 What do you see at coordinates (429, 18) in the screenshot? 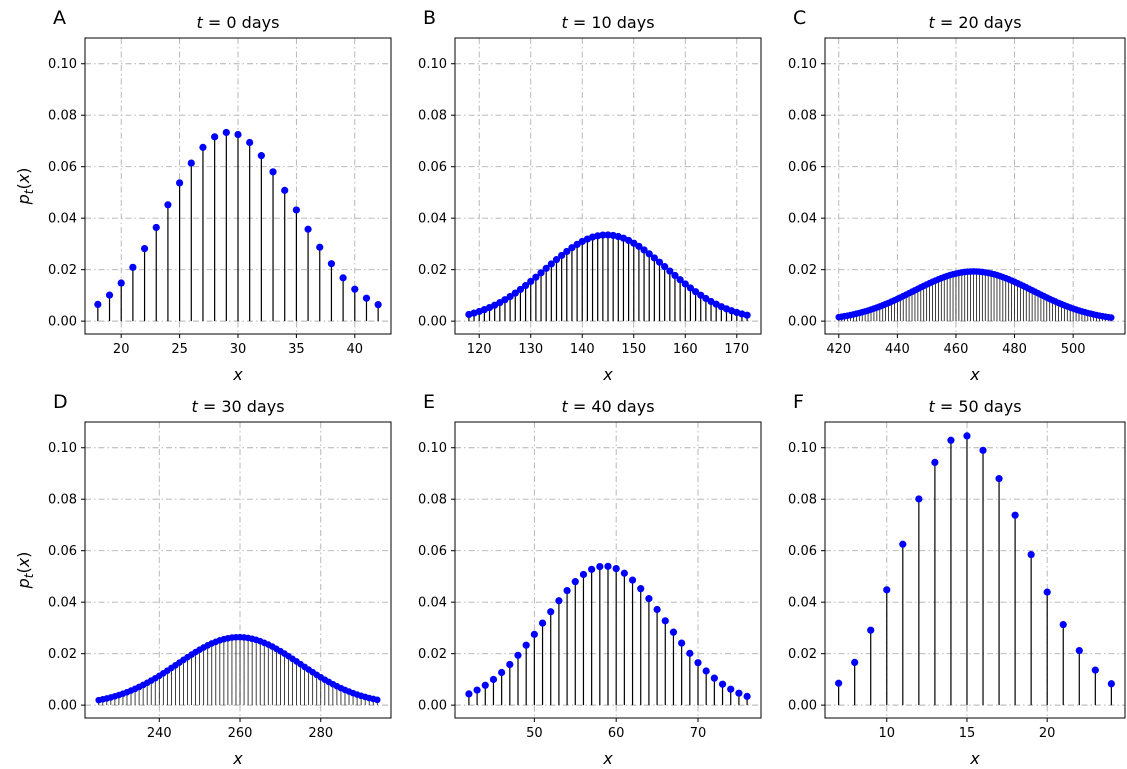
I see `panel-letter: B` at bounding box center [429, 18].